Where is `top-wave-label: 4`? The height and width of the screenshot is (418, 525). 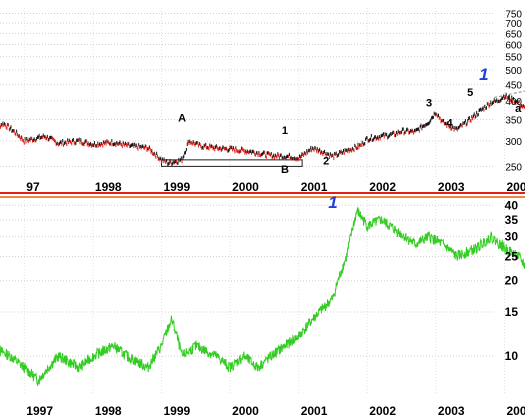 top-wave-label: 4 is located at coordinates (450, 123).